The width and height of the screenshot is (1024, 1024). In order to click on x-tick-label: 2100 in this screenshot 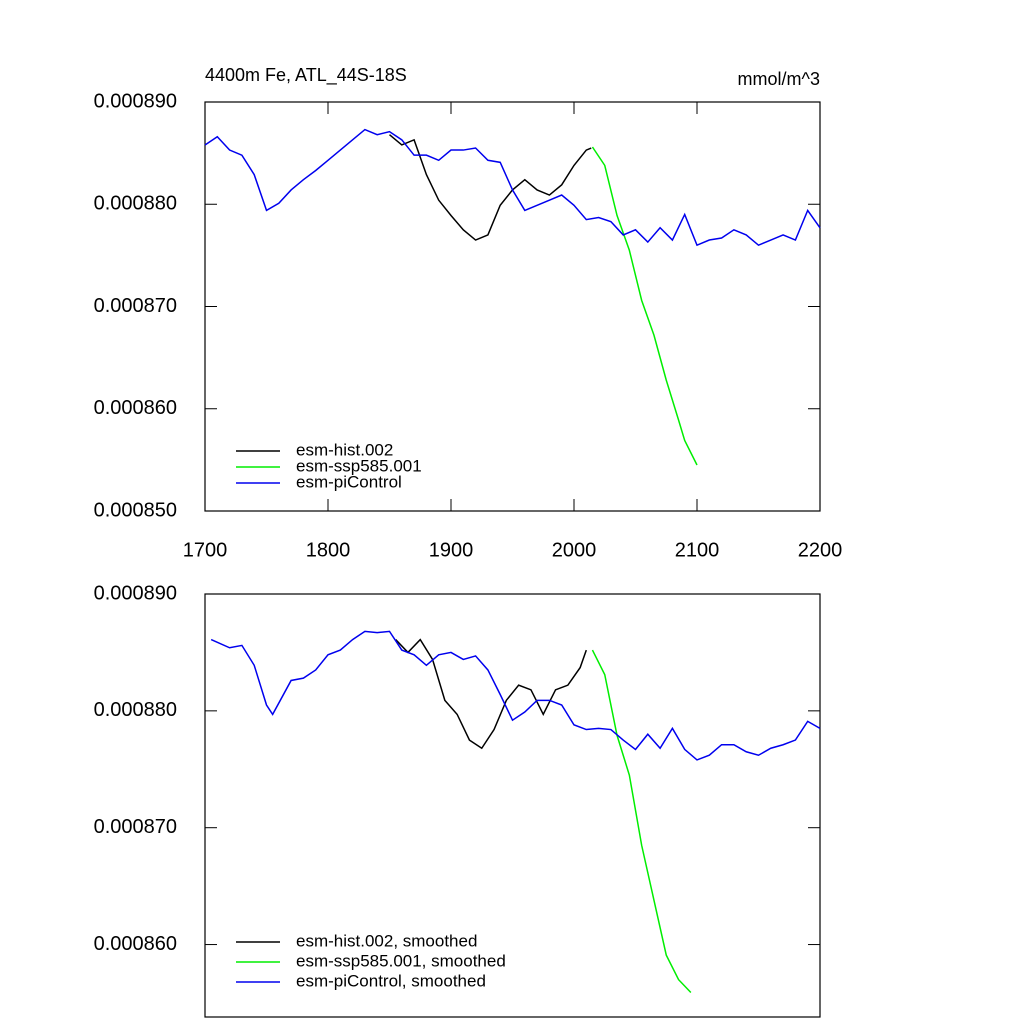, I will do `click(697, 550)`.